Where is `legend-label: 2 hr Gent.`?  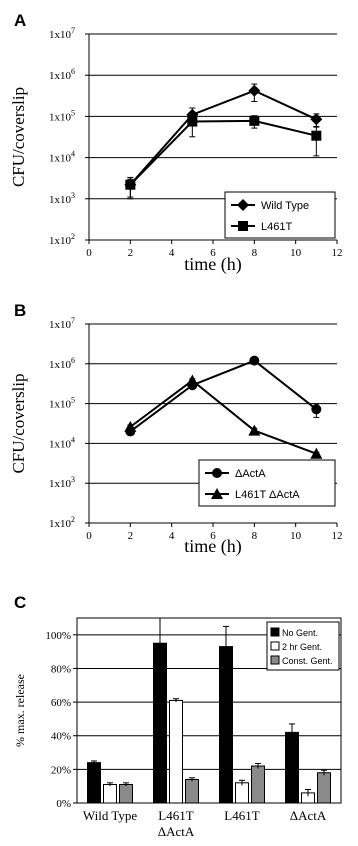
legend-label: 2 hr Gent. is located at coordinates (302, 647).